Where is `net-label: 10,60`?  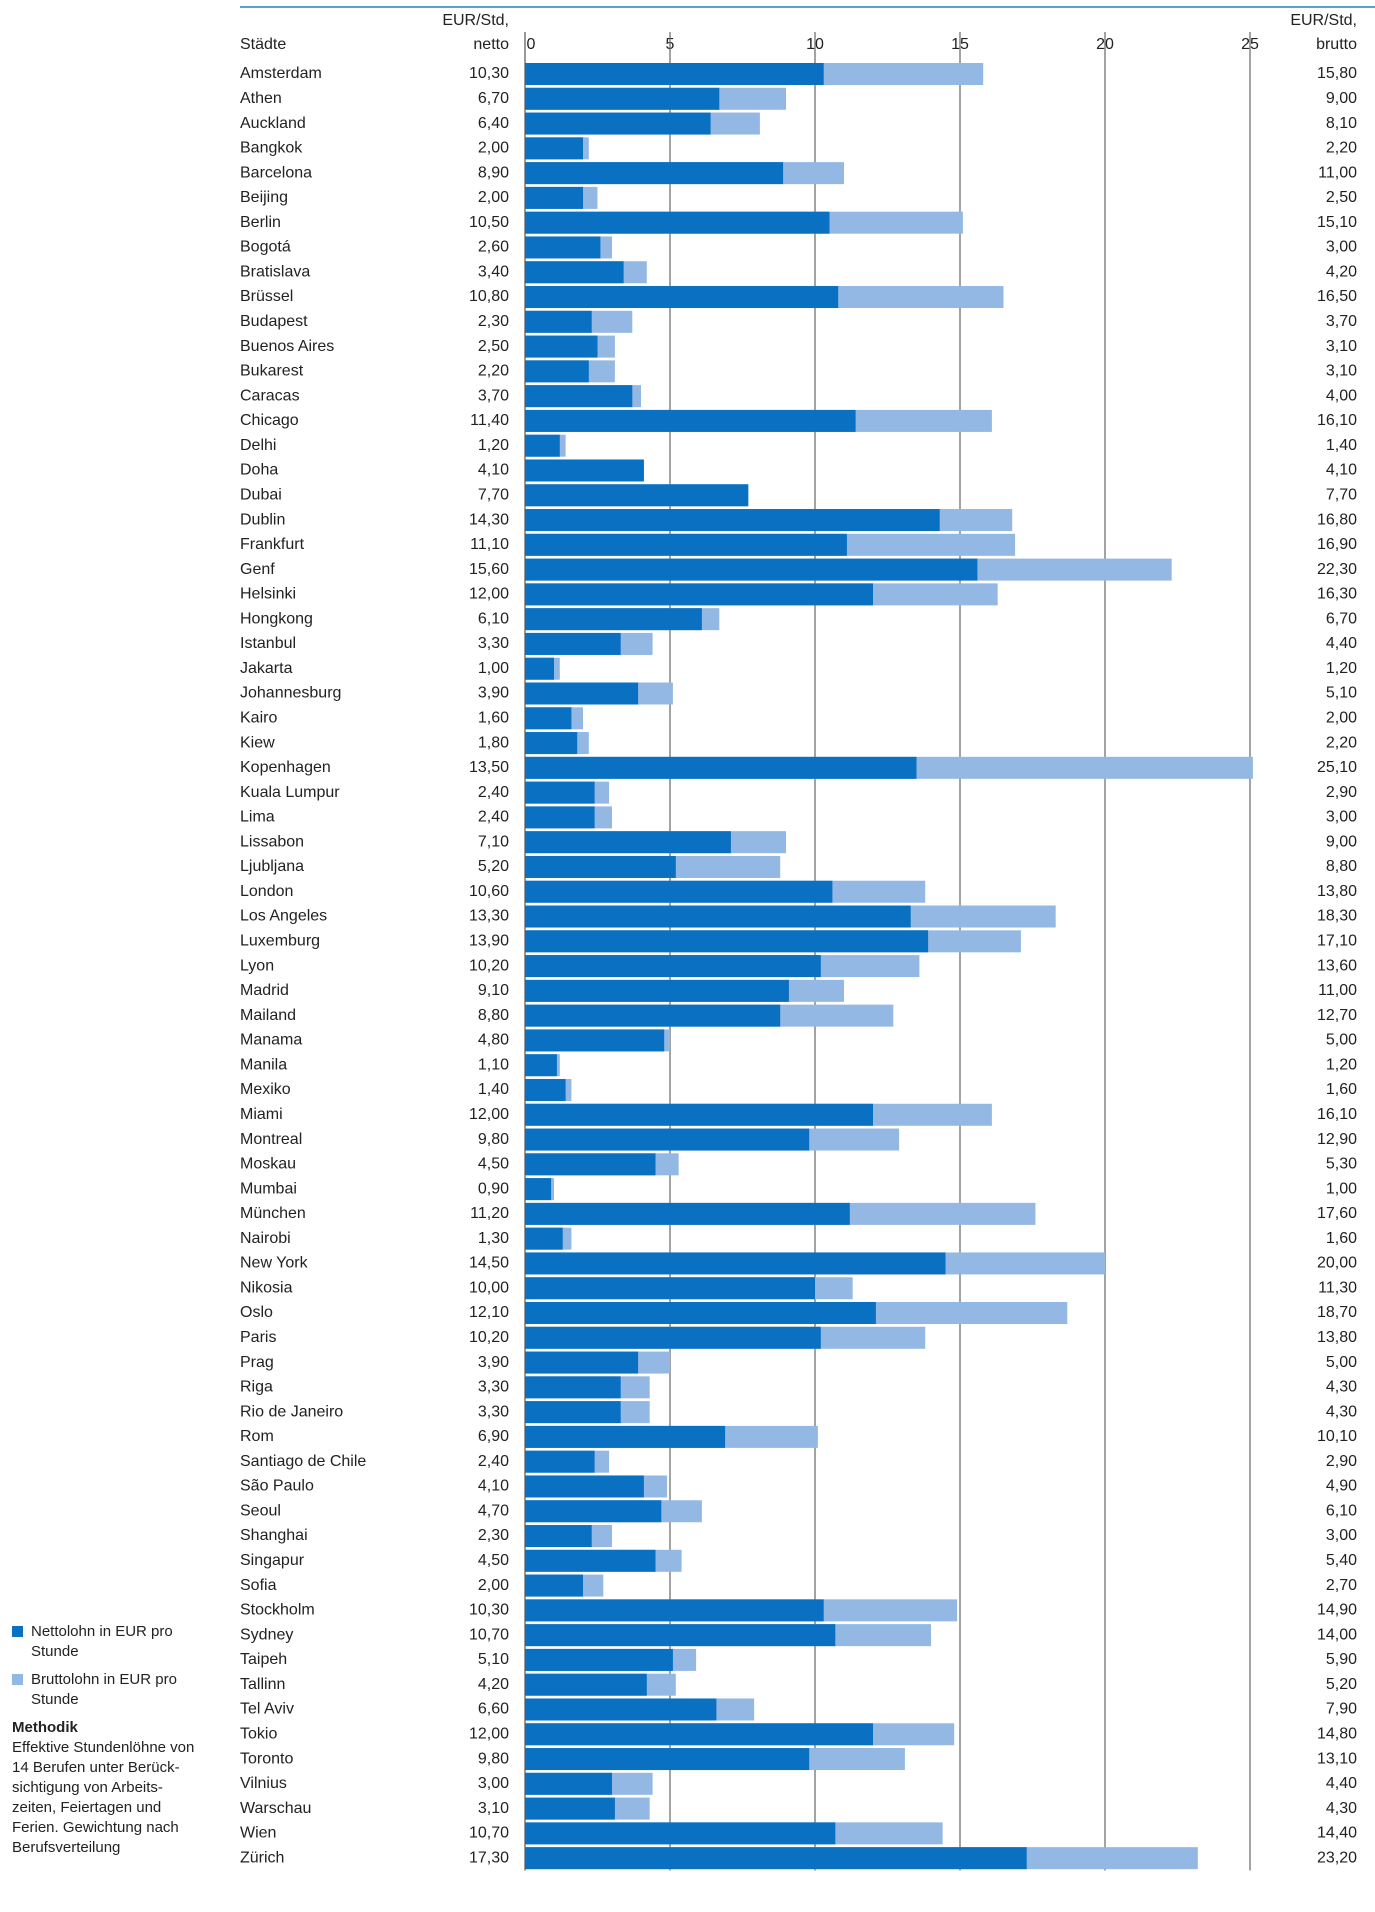
net-label: 10,60 is located at coordinates (489, 891).